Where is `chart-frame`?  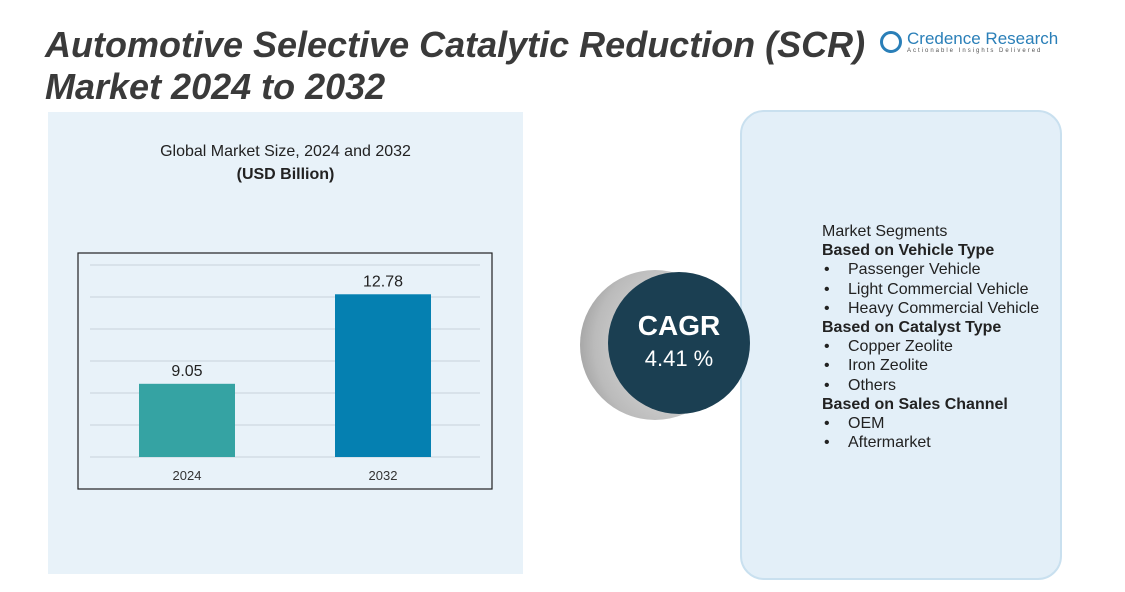
chart-frame is located at coordinates (285, 371).